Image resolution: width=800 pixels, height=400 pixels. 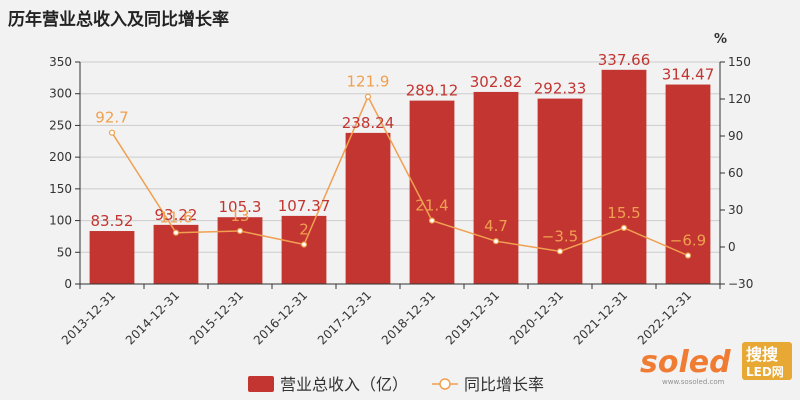 What do you see at coordinates (88, 317) in the screenshot?
I see `x-axis-tick-label: 2013-12-31` at bounding box center [88, 317].